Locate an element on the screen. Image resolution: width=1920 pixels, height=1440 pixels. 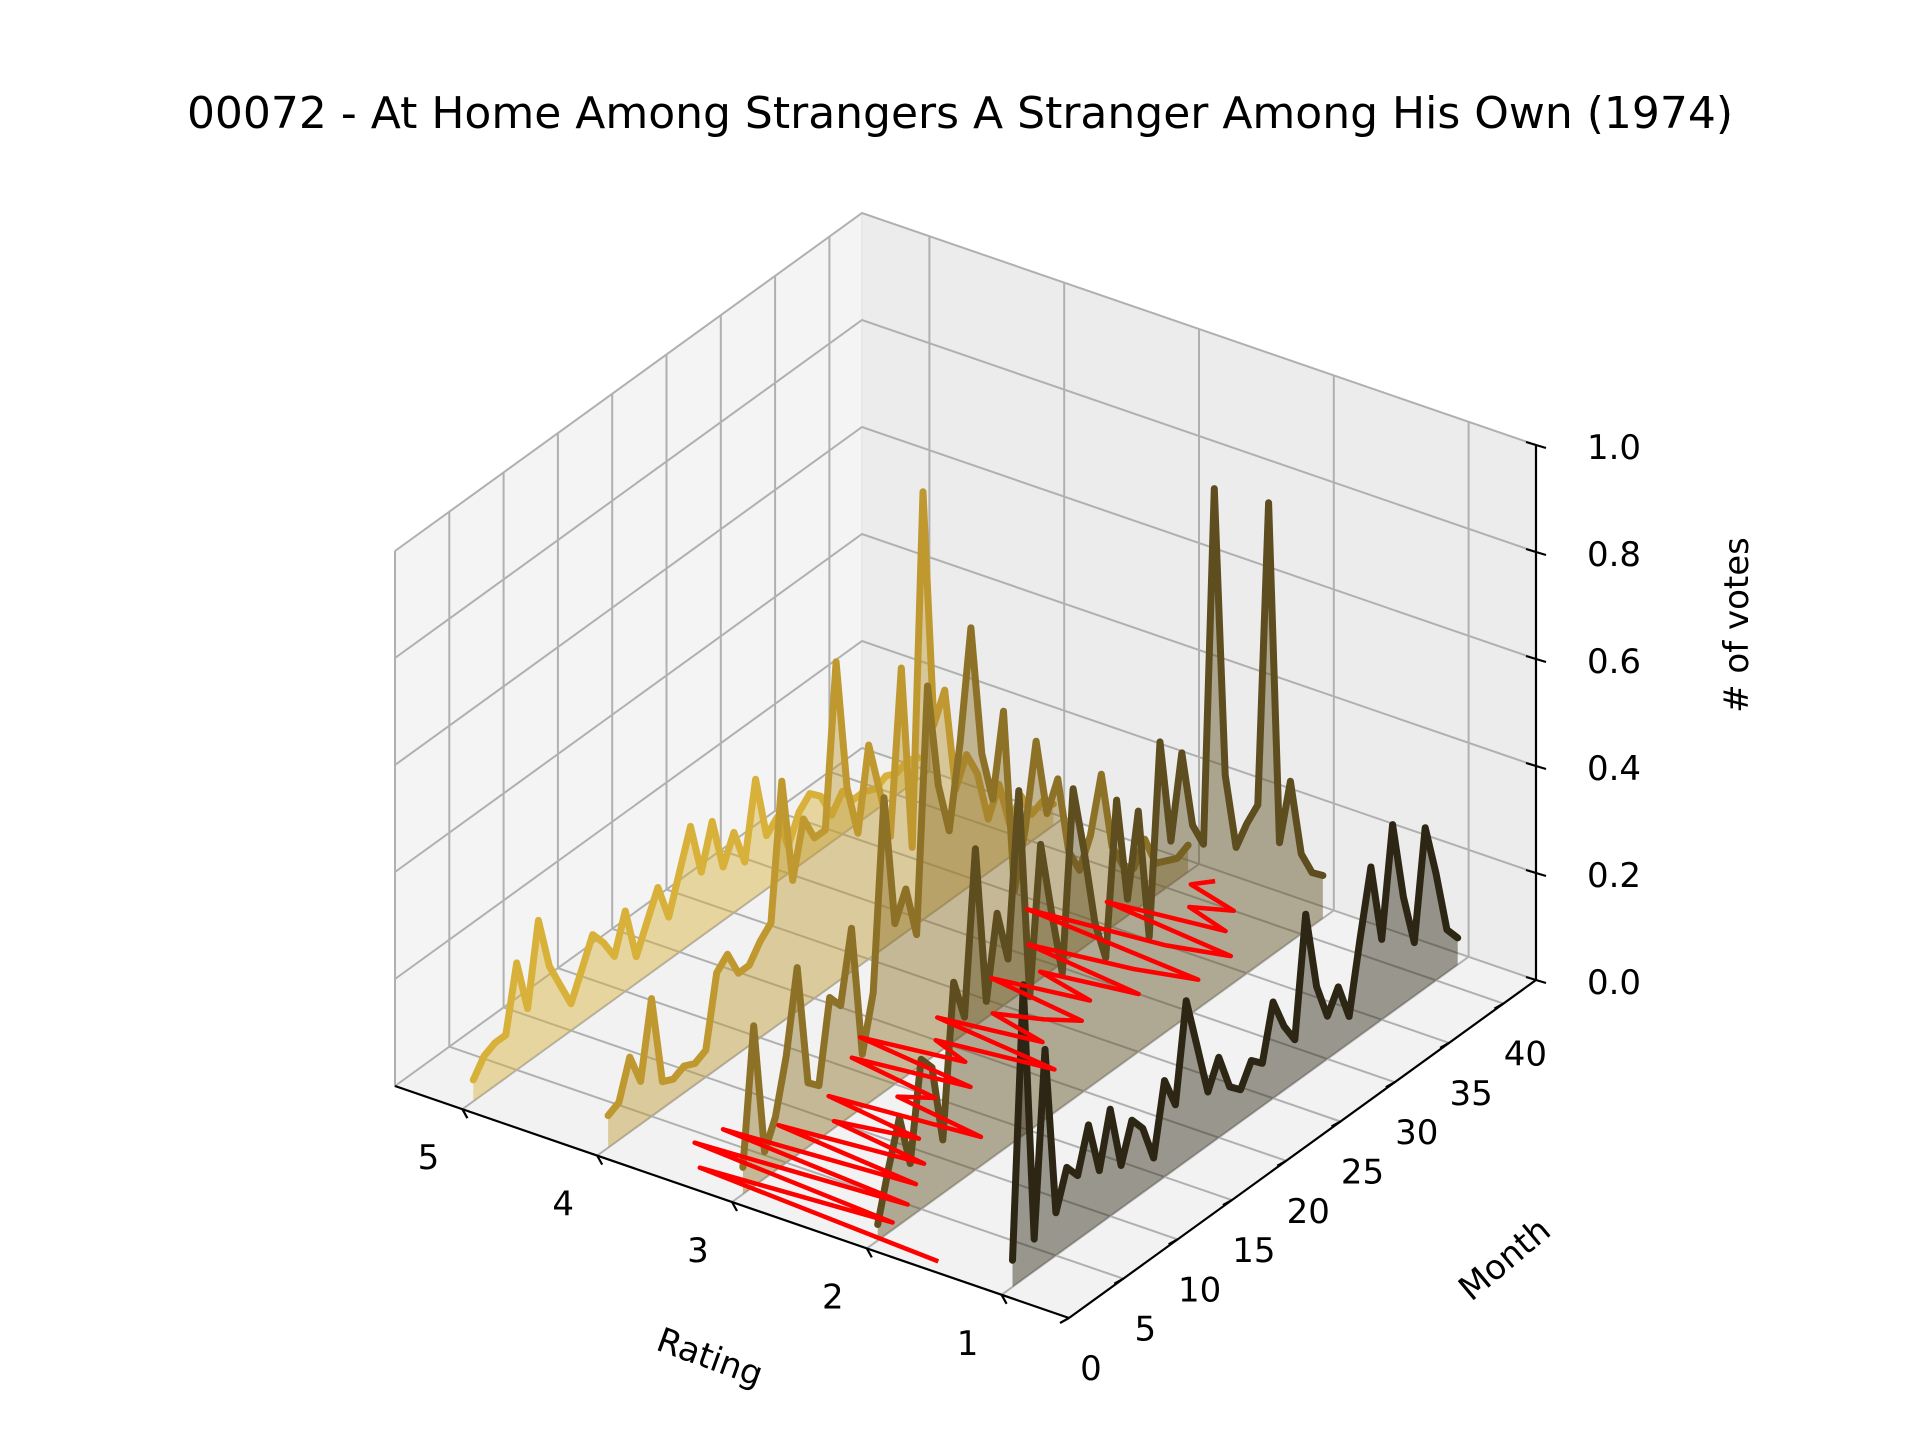
y-axis-line is located at coordinates (1302, 1149).